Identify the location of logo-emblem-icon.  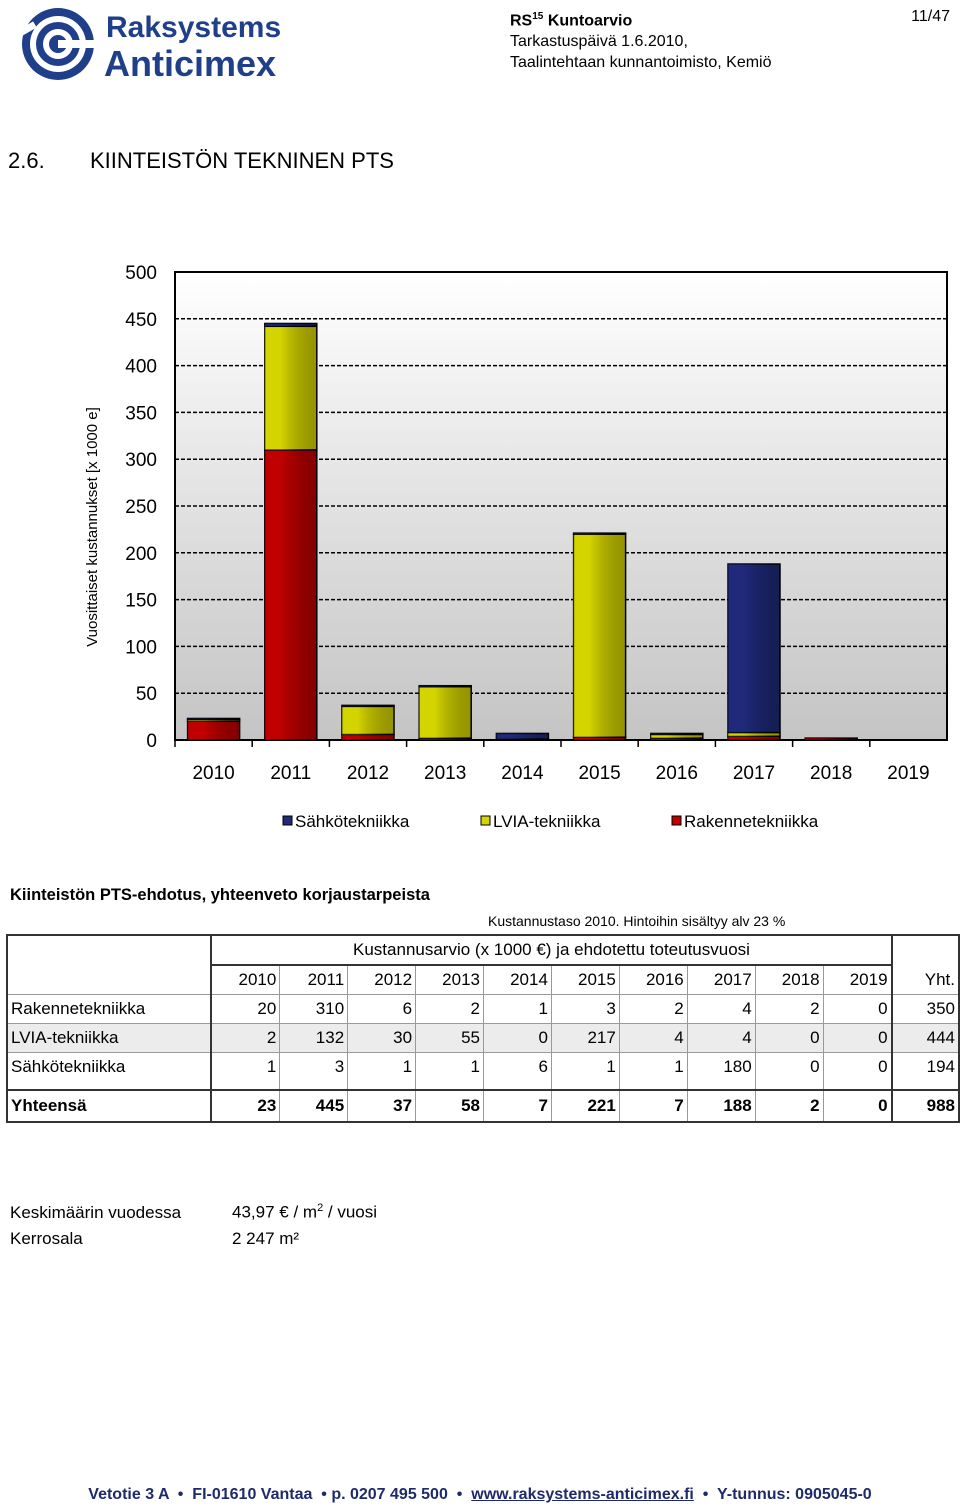
(55, 44).